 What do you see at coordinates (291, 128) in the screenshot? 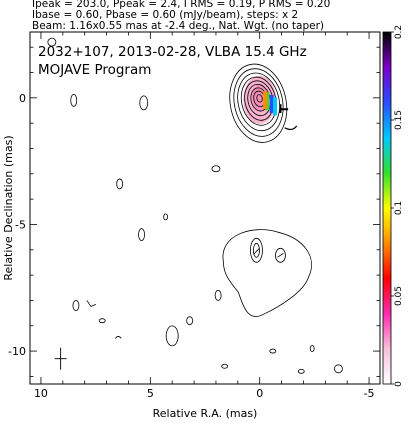
I see `core-contour-tail` at bounding box center [291, 128].